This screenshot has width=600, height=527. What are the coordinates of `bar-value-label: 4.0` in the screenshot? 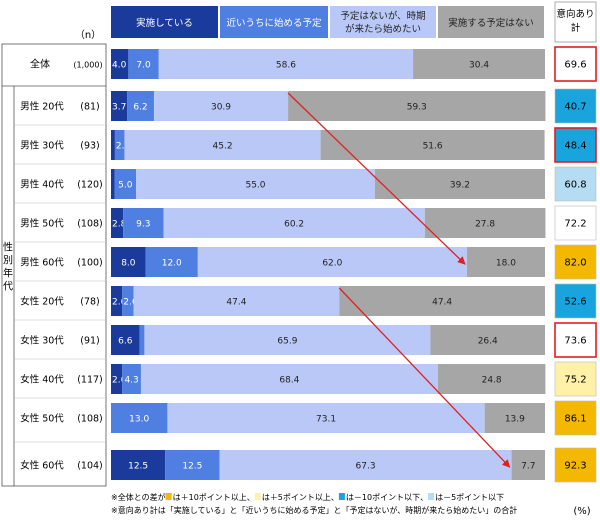 It's located at (119, 66).